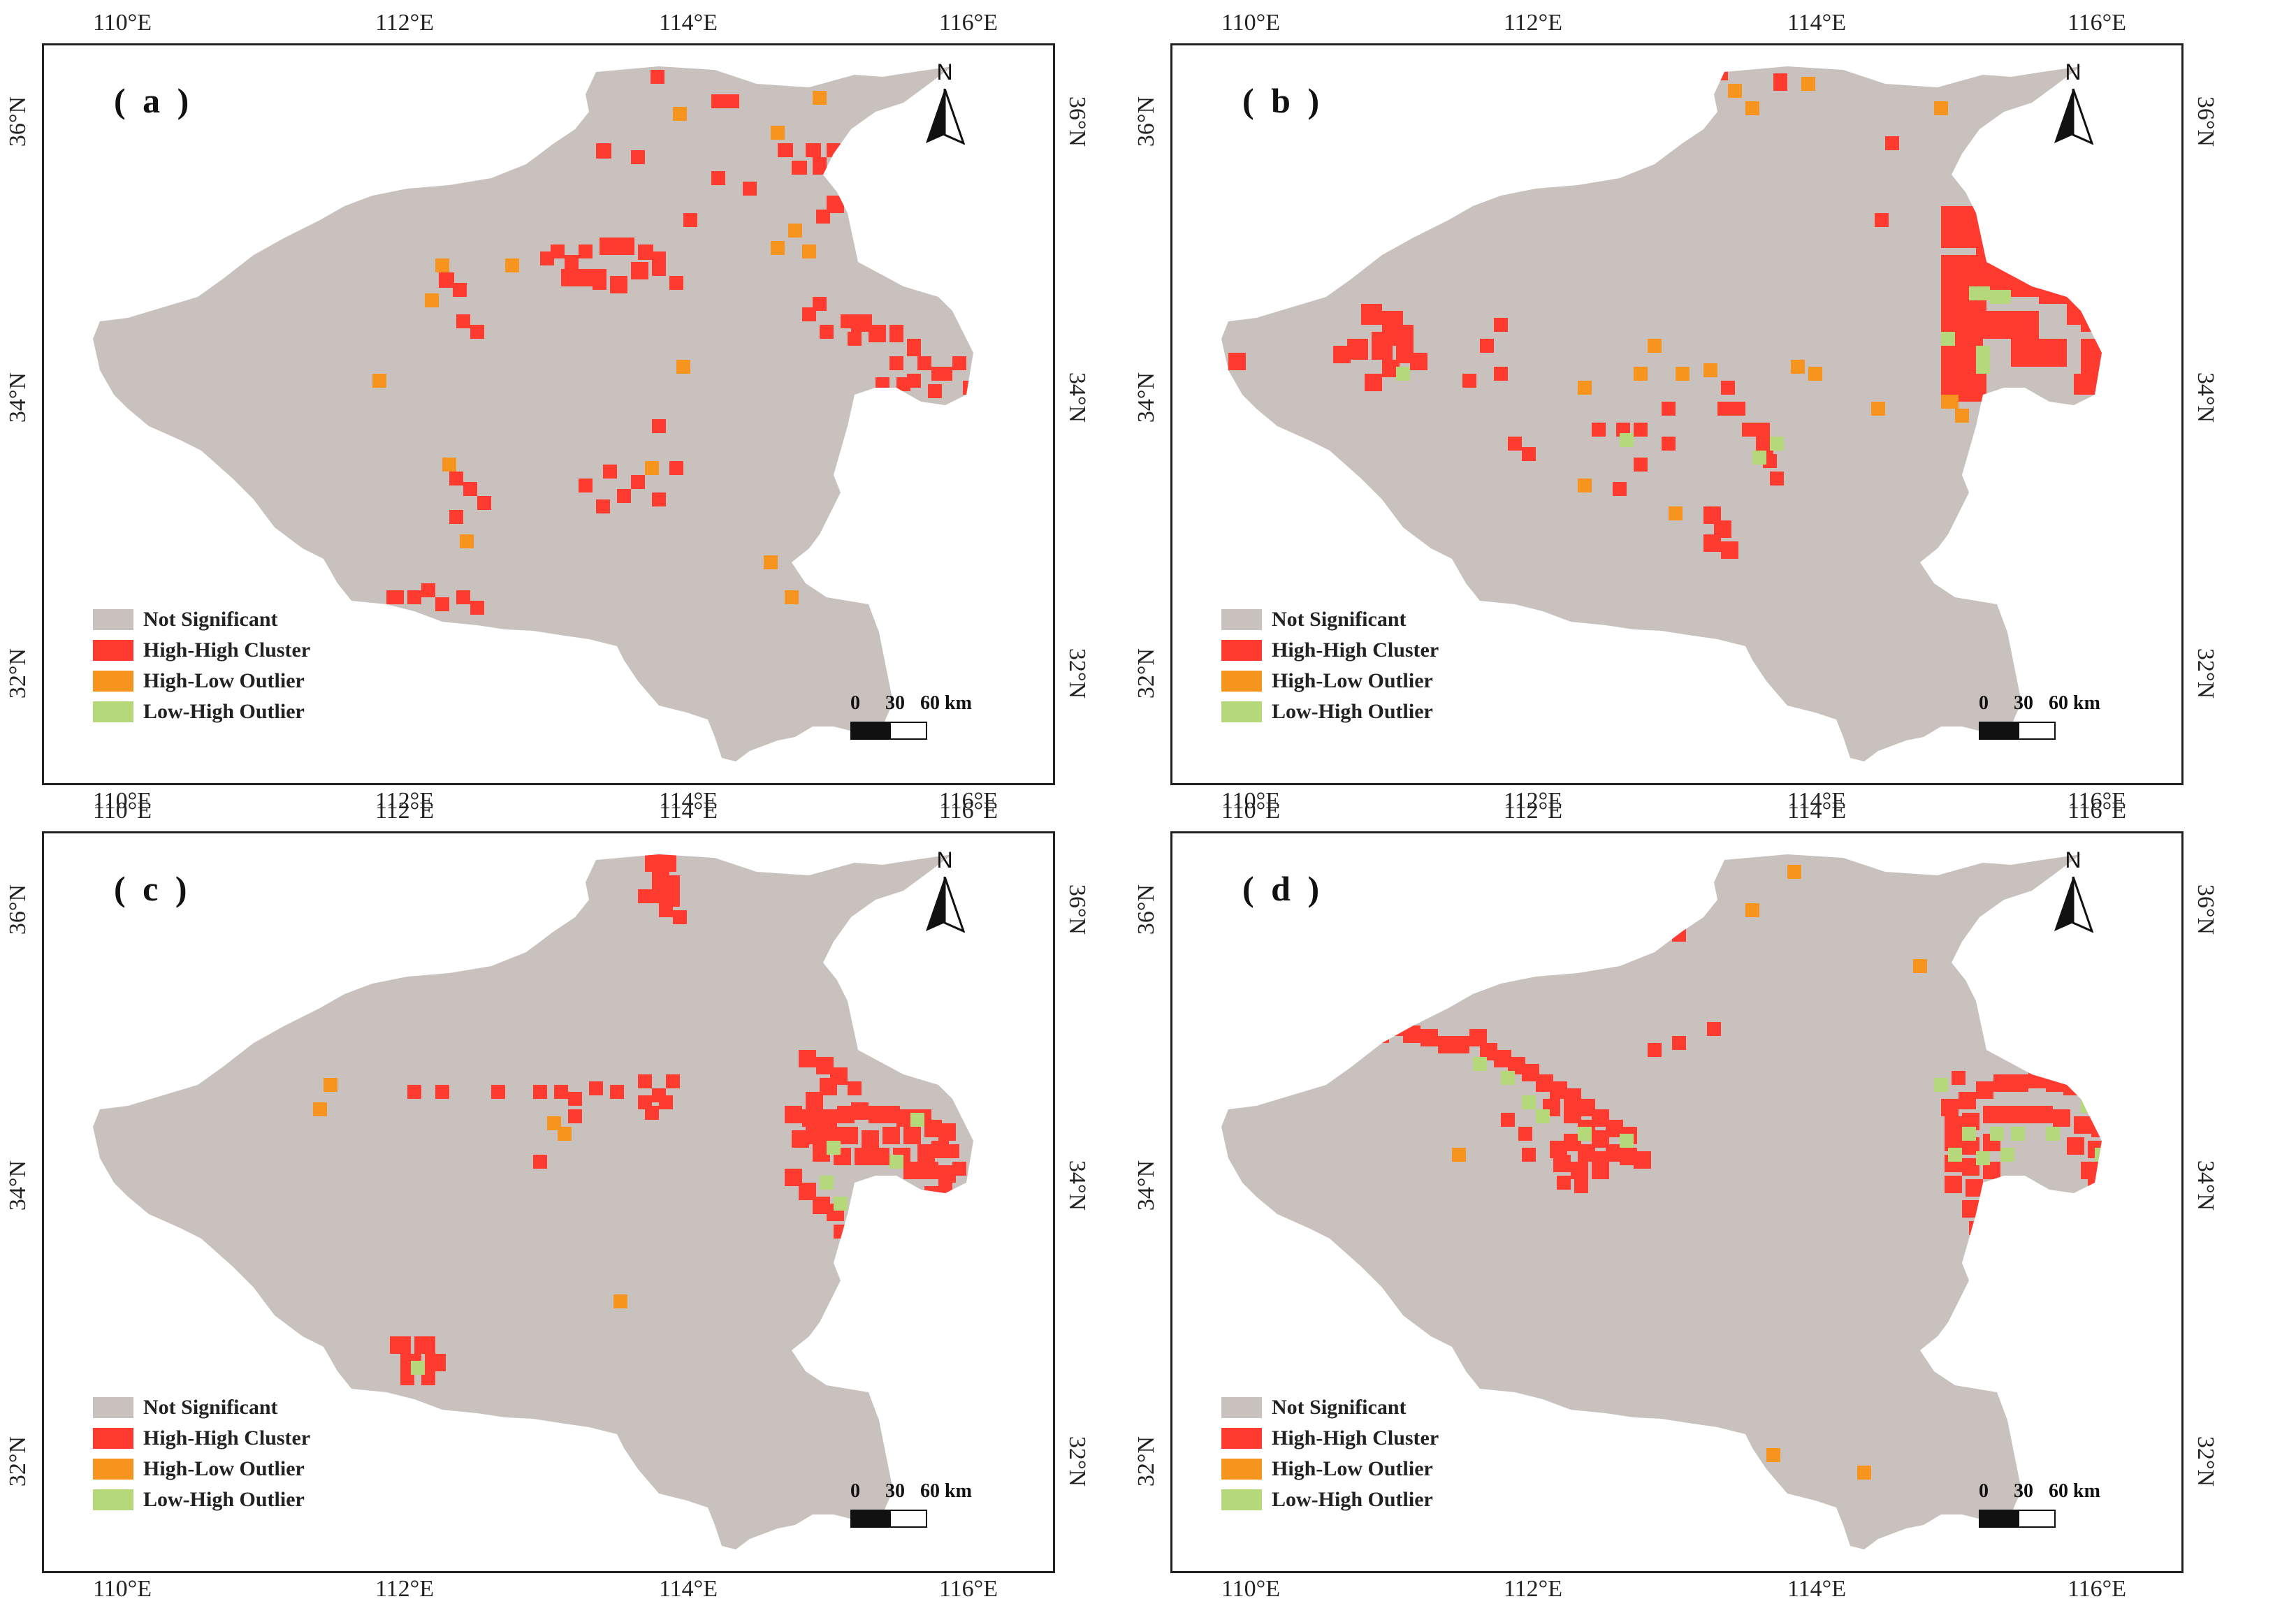 This screenshot has height=1606, width=2296. What do you see at coordinates (227, 1438) in the screenshot?
I see `legend-label: High-High Cluster` at bounding box center [227, 1438].